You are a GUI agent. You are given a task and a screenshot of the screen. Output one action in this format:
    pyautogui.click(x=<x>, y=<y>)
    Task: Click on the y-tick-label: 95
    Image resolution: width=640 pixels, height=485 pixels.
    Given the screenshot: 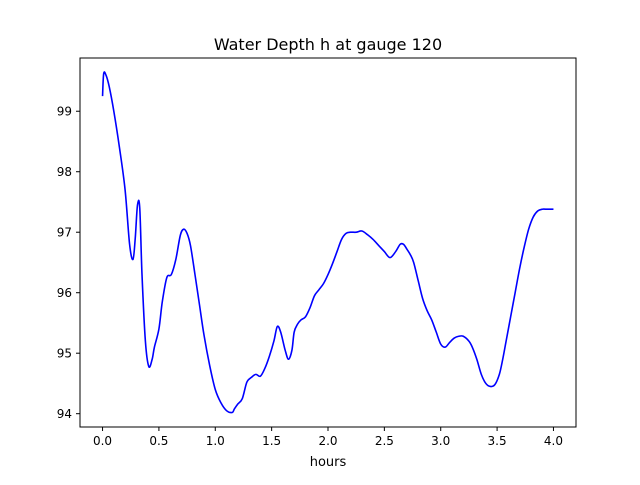 What is the action you would take?
    pyautogui.click(x=64, y=354)
    